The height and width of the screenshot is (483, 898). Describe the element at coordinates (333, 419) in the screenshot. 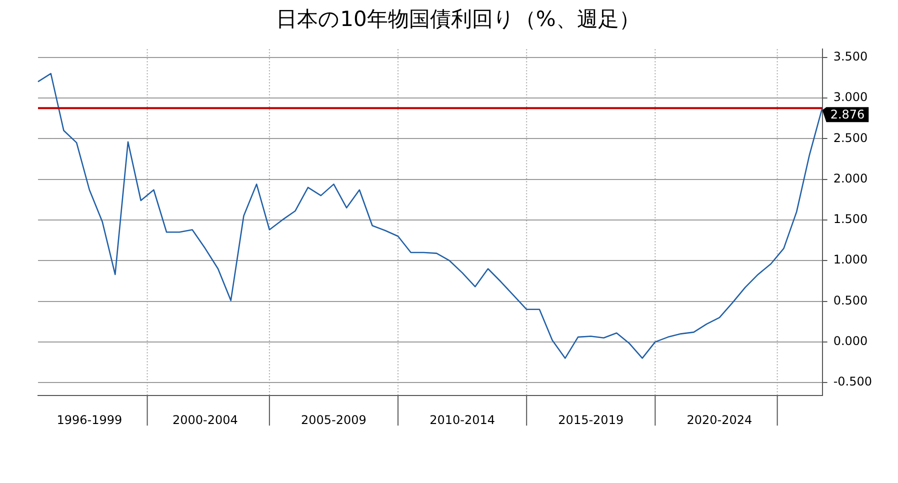

I see `x-tick-label: 2005-2009` at that location.